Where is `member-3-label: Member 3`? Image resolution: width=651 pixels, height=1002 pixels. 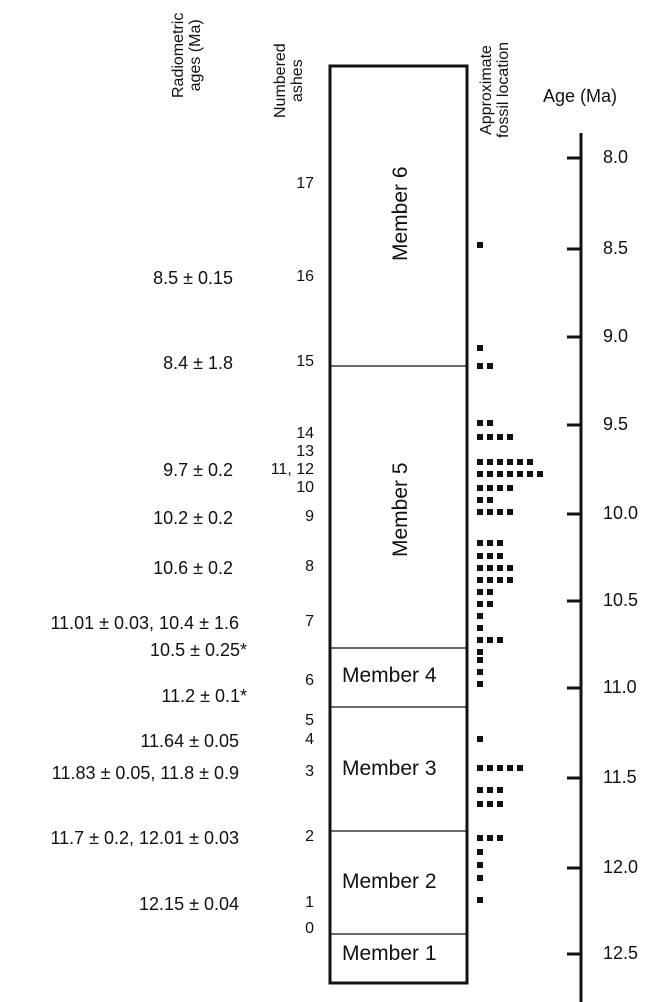
member-3-label: Member 3 is located at coordinates (389, 768).